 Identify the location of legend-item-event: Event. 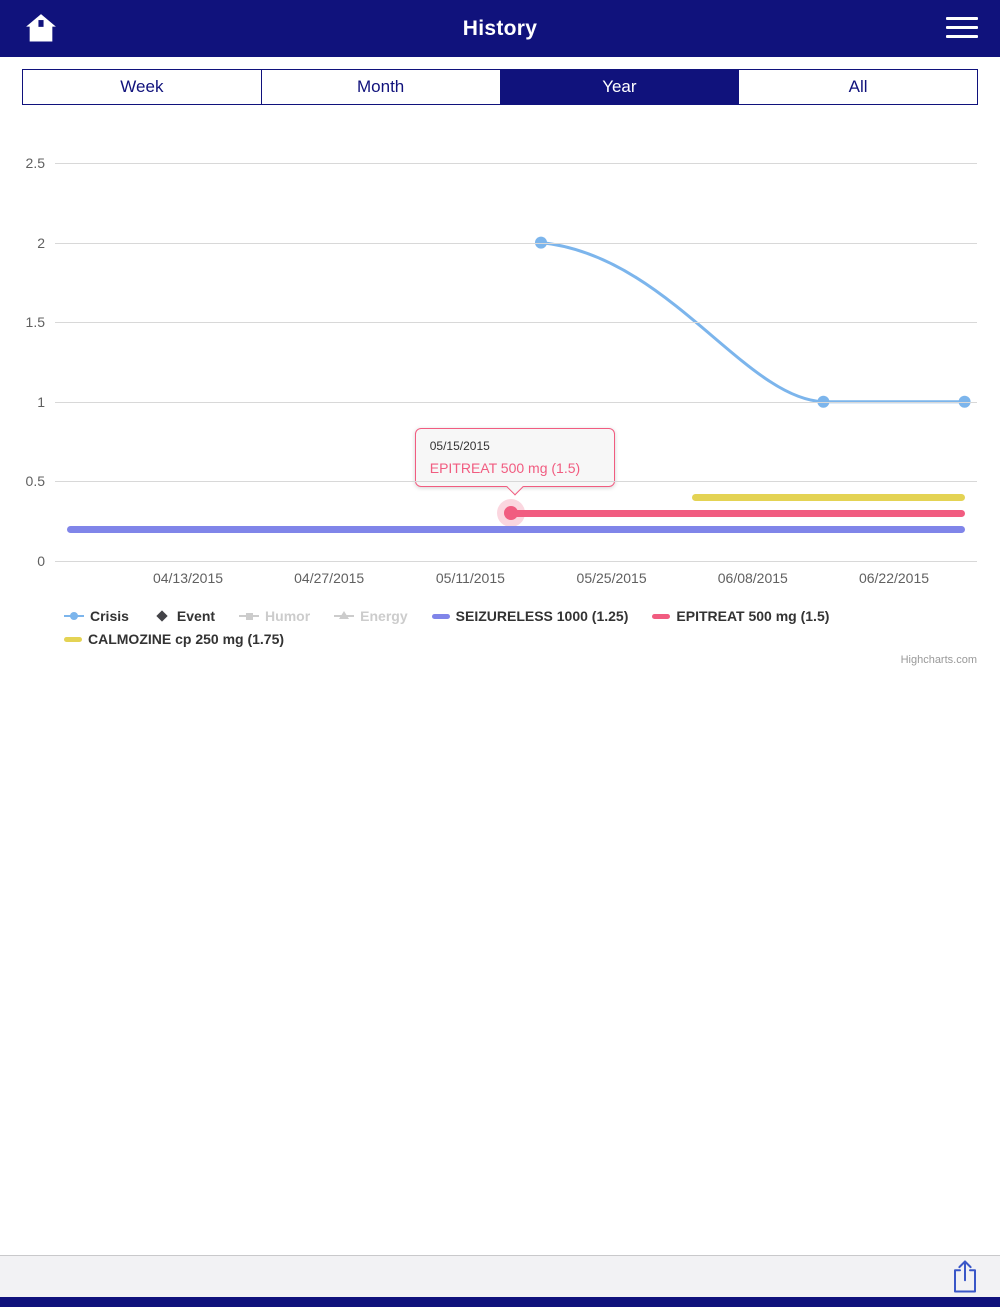
(184, 616).